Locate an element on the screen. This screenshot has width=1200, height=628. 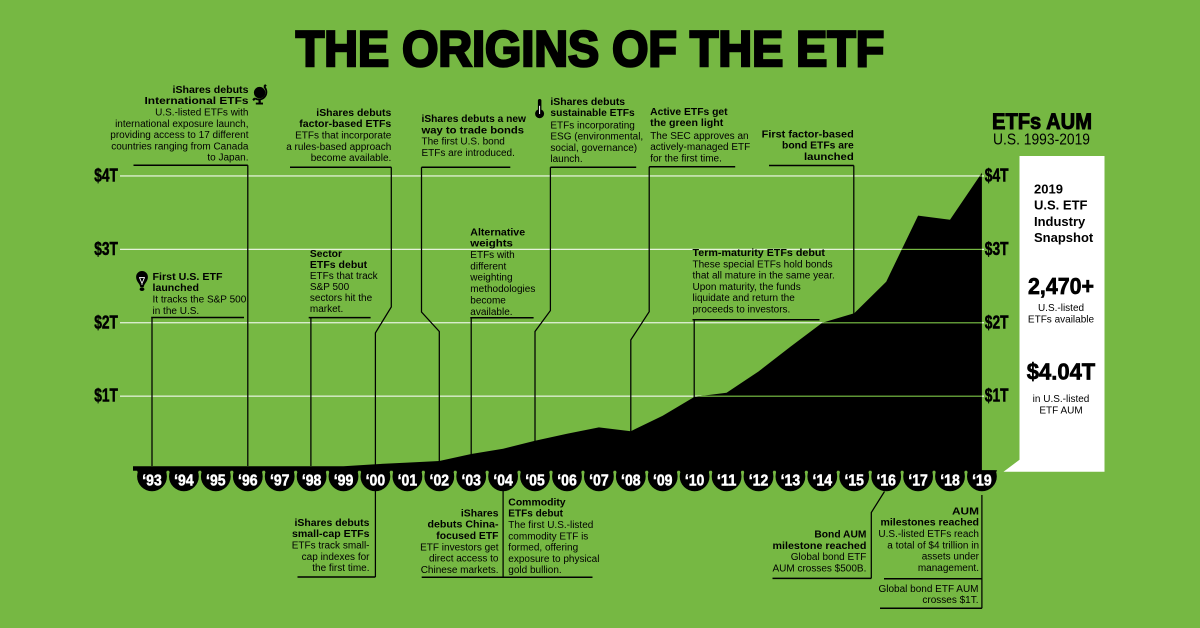
svg-text: $4.04T is located at coordinates (1061, 372).